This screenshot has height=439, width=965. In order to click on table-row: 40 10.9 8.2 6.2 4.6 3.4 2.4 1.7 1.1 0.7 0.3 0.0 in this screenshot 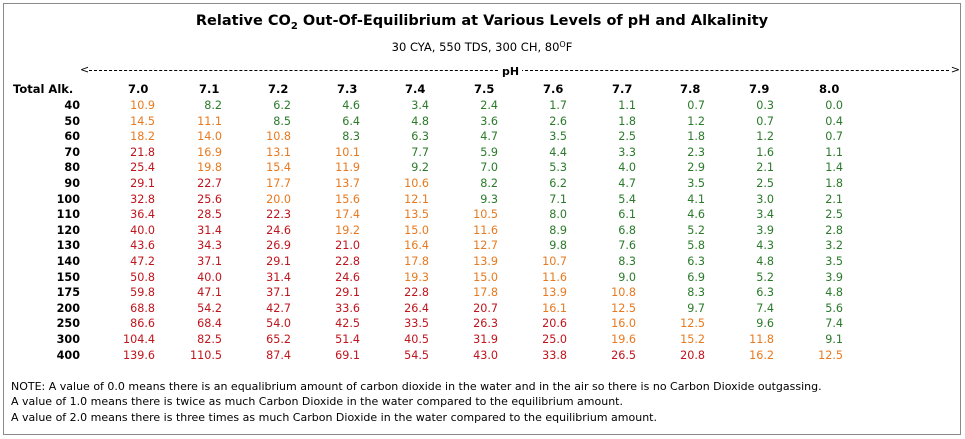, I will do `click(482, 106)`.